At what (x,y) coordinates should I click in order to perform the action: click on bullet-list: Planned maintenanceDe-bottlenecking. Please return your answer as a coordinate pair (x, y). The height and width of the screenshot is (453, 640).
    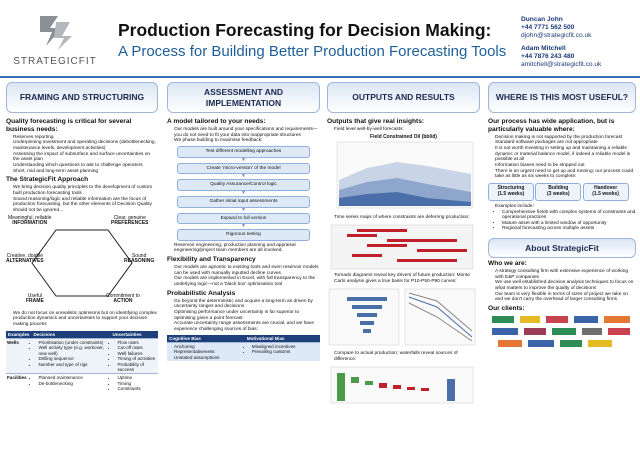
    Looking at the image, I should click on (70, 380).